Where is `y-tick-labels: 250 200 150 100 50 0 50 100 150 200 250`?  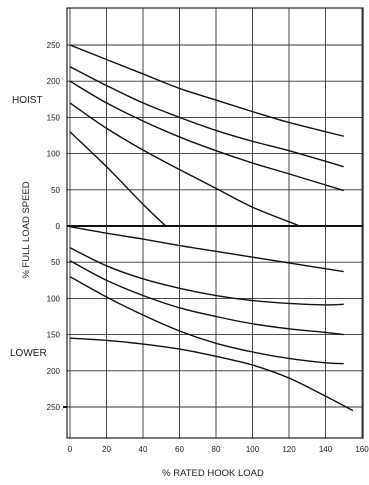 y-tick-labels: 250 200 150 100 50 0 50 100 150 200 250 is located at coordinates (54, 226).